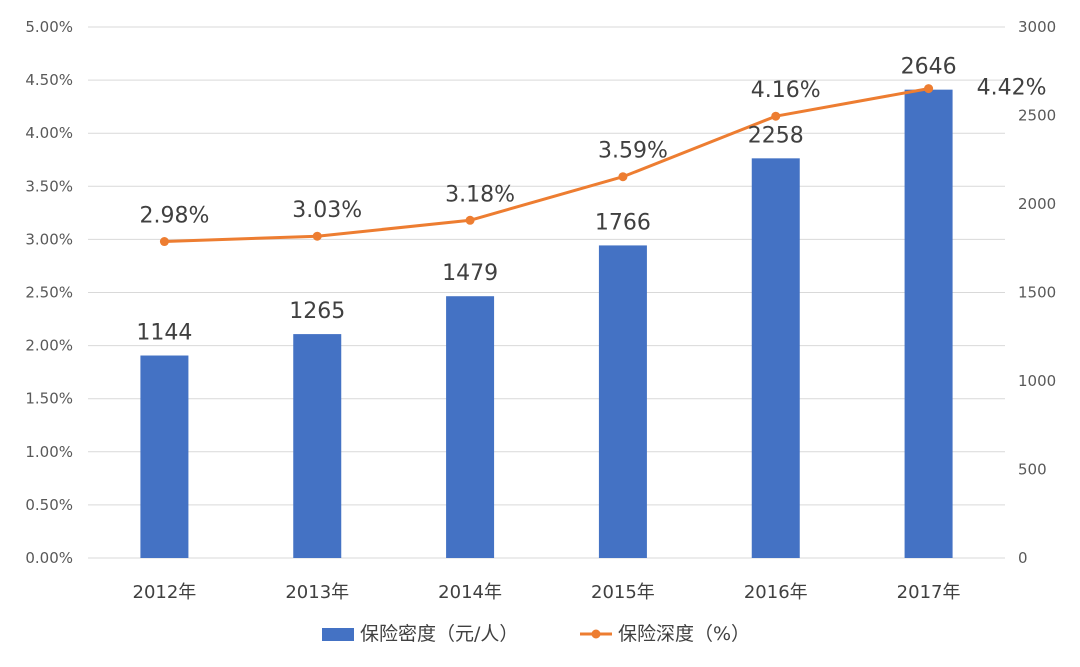 The width and height of the screenshot is (1080, 667). I want to click on y-left-tick-label: 2.50%, so click(49, 293).